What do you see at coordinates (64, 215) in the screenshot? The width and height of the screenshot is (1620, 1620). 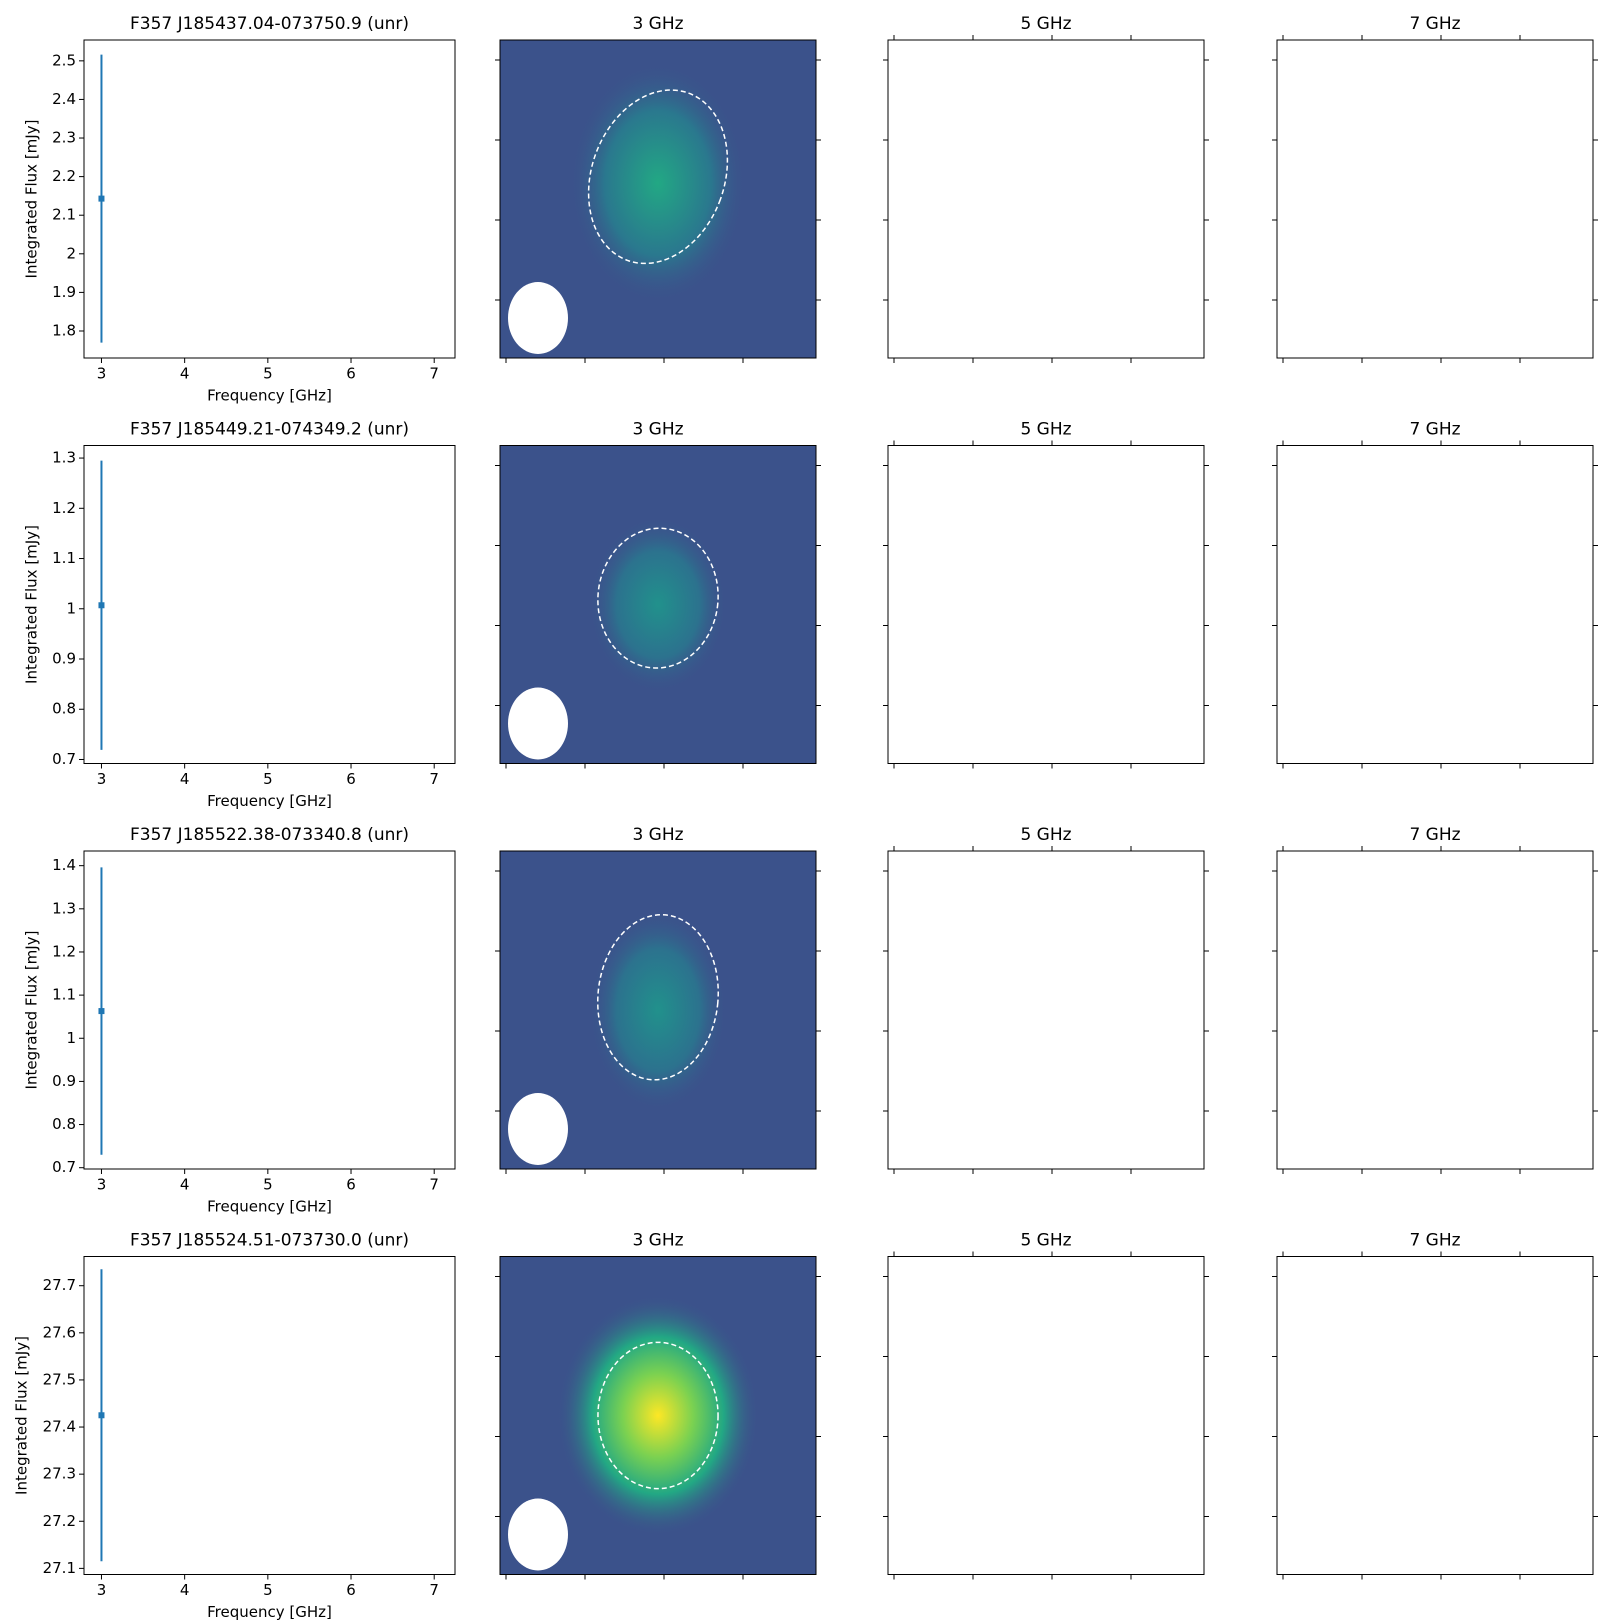 I see `y-tick-label: 2.1` at bounding box center [64, 215].